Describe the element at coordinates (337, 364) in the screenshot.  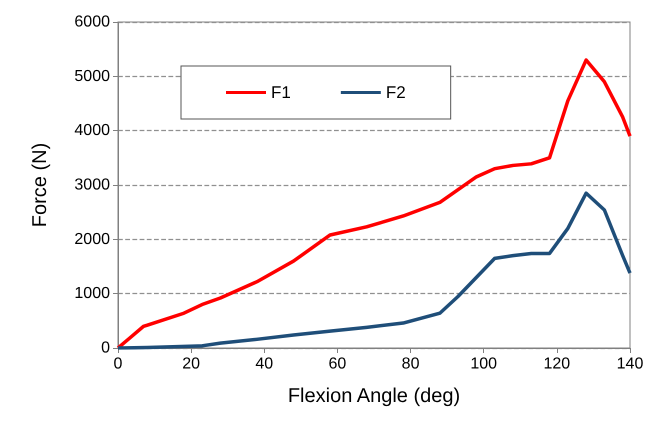
I see `x-tick-label: 60` at that location.